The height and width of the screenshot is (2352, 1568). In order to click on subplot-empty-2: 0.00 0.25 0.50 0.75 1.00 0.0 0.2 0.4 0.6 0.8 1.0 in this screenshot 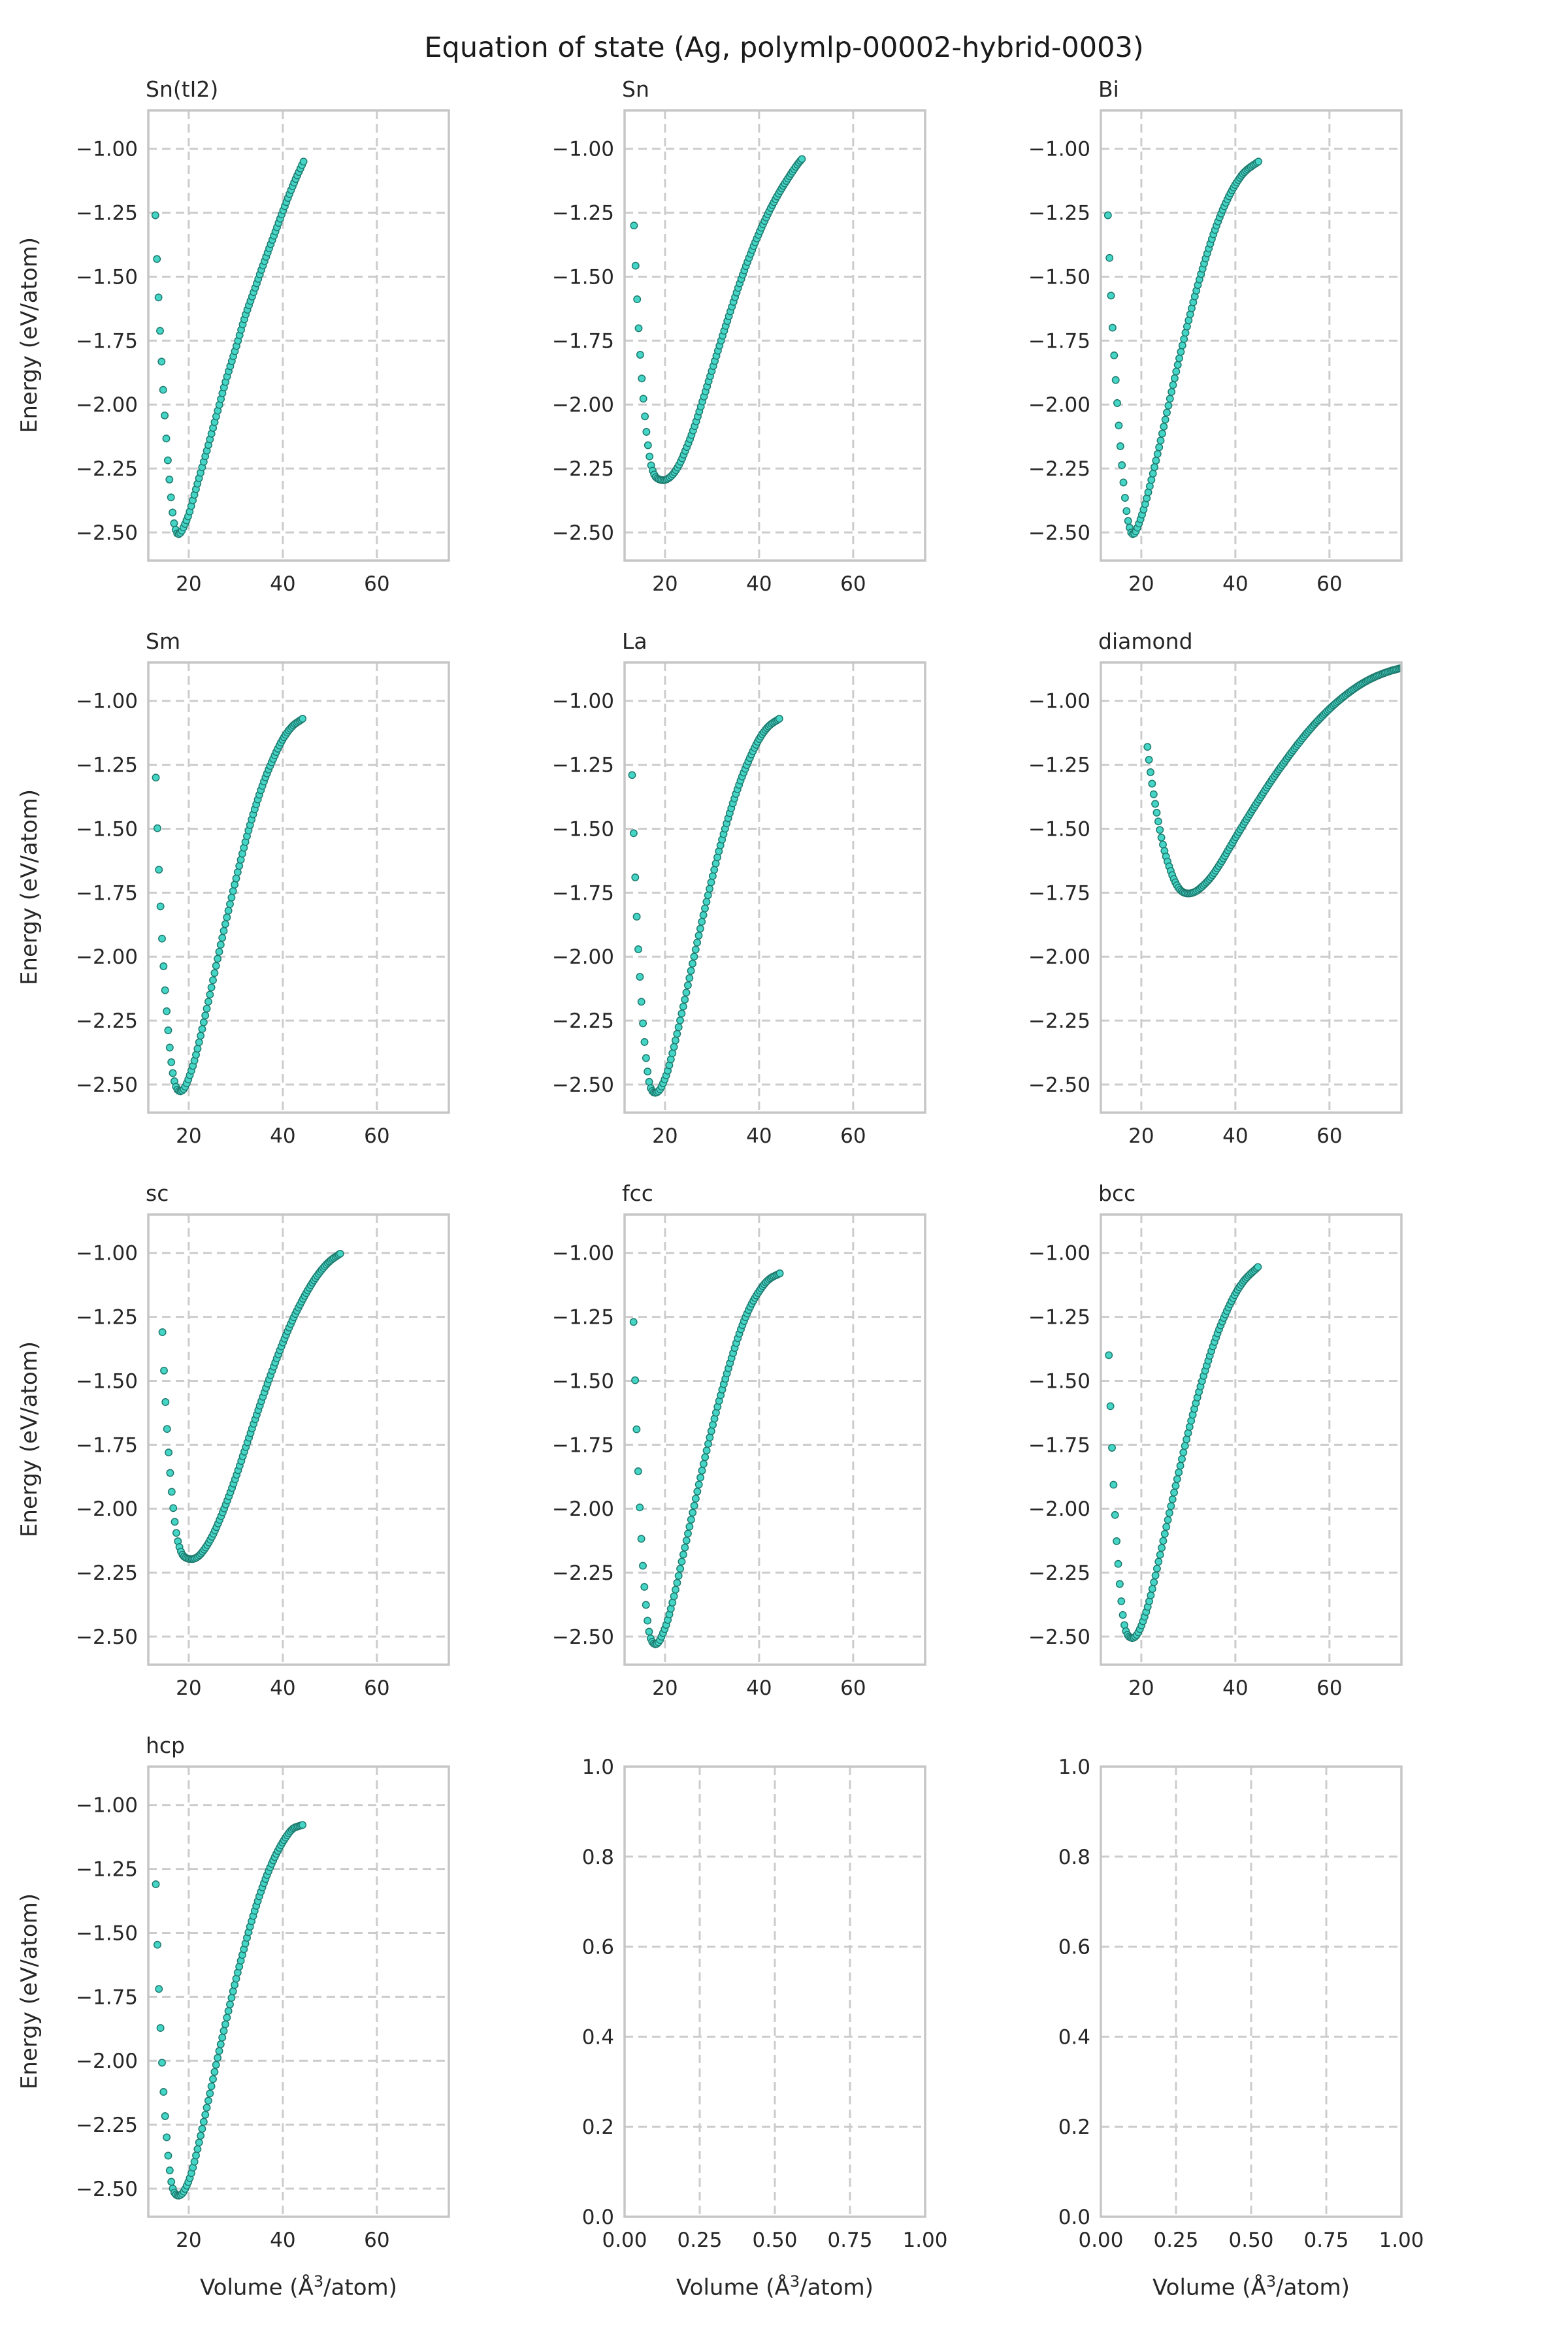, I will do `click(1241, 2004)`.